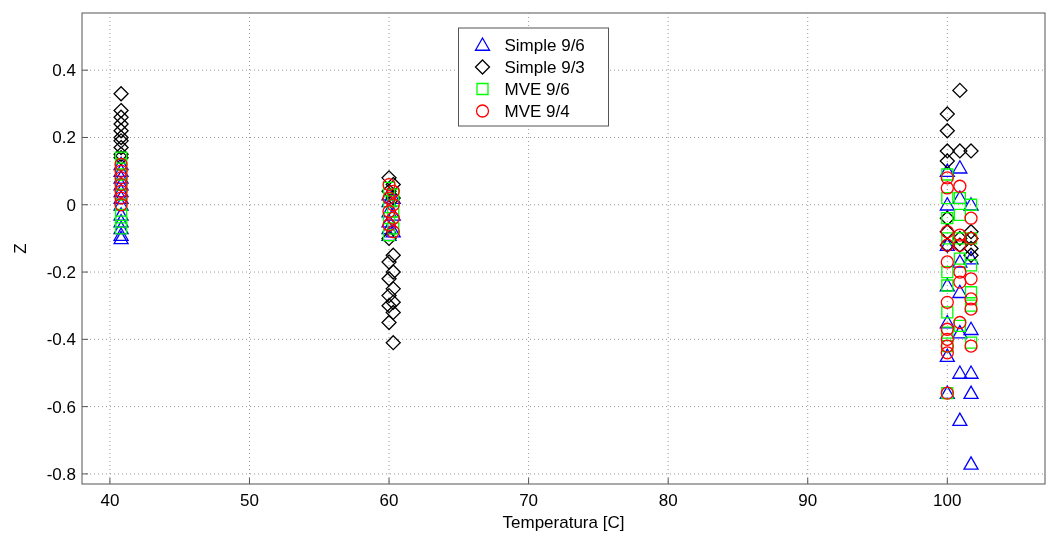  Describe the element at coordinates (71, 205) in the screenshot. I see `y-tick-label: 0` at that location.